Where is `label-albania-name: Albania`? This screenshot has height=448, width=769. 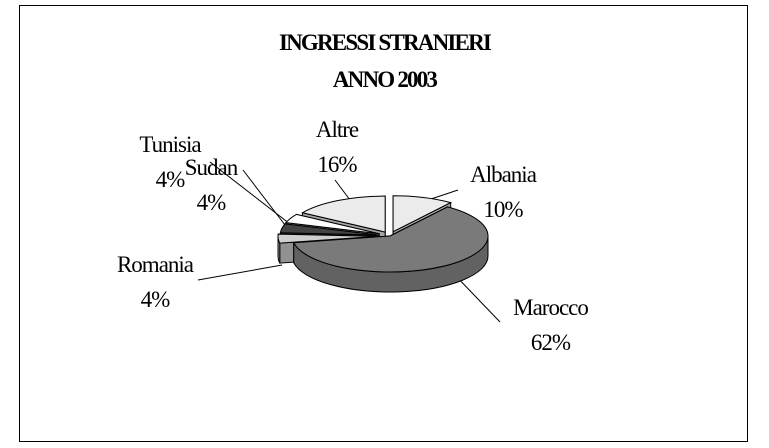
label-albania-name: Albania is located at coordinates (503, 174).